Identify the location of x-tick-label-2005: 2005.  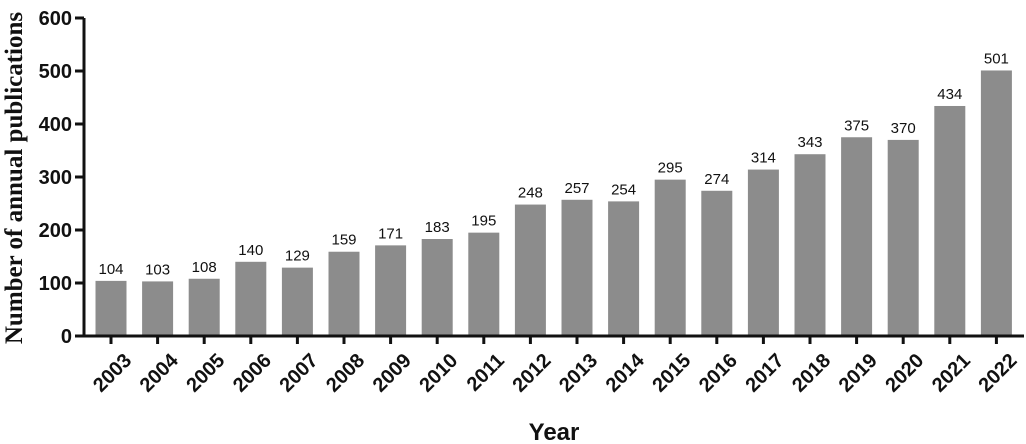
(205, 373).